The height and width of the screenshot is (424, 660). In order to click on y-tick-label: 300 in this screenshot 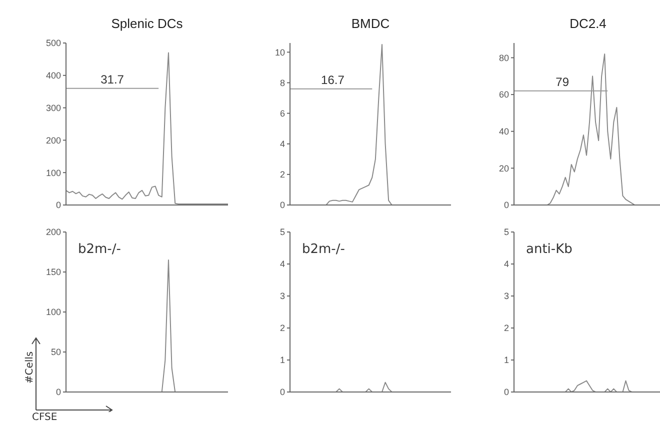, I will do `click(53, 107)`.